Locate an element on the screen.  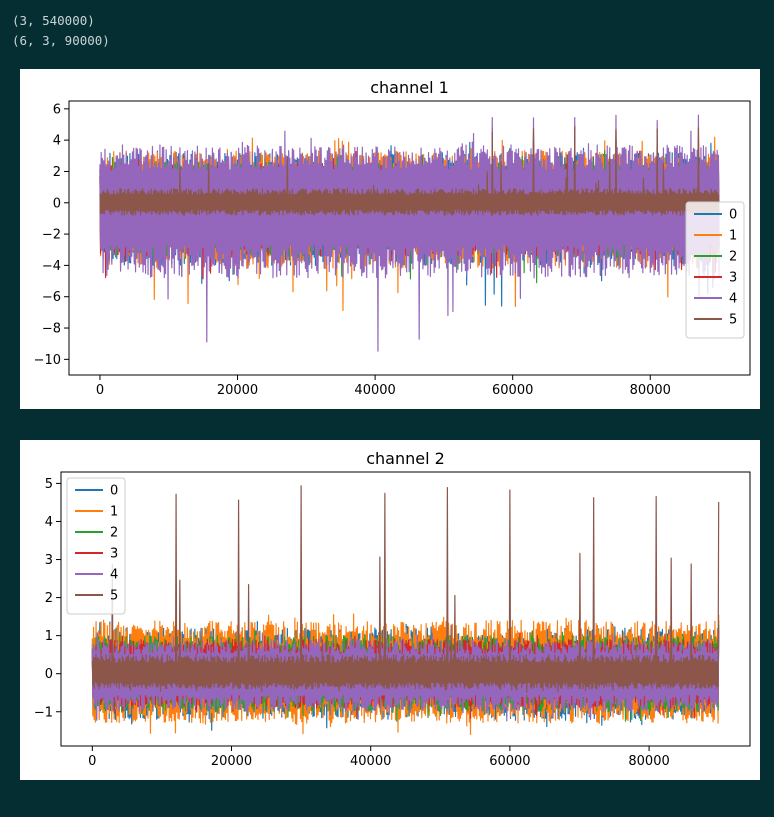
y-tick-label: 5 is located at coordinates (49, 484).